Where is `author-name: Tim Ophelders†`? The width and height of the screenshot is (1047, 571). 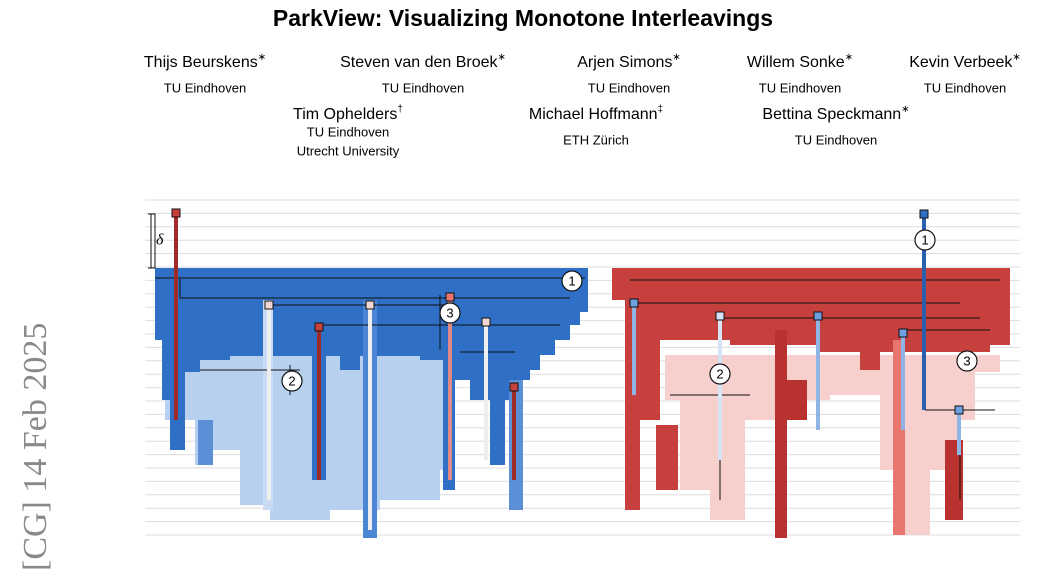
author-name: Tim Ophelders† is located at coordinates (348, 114).